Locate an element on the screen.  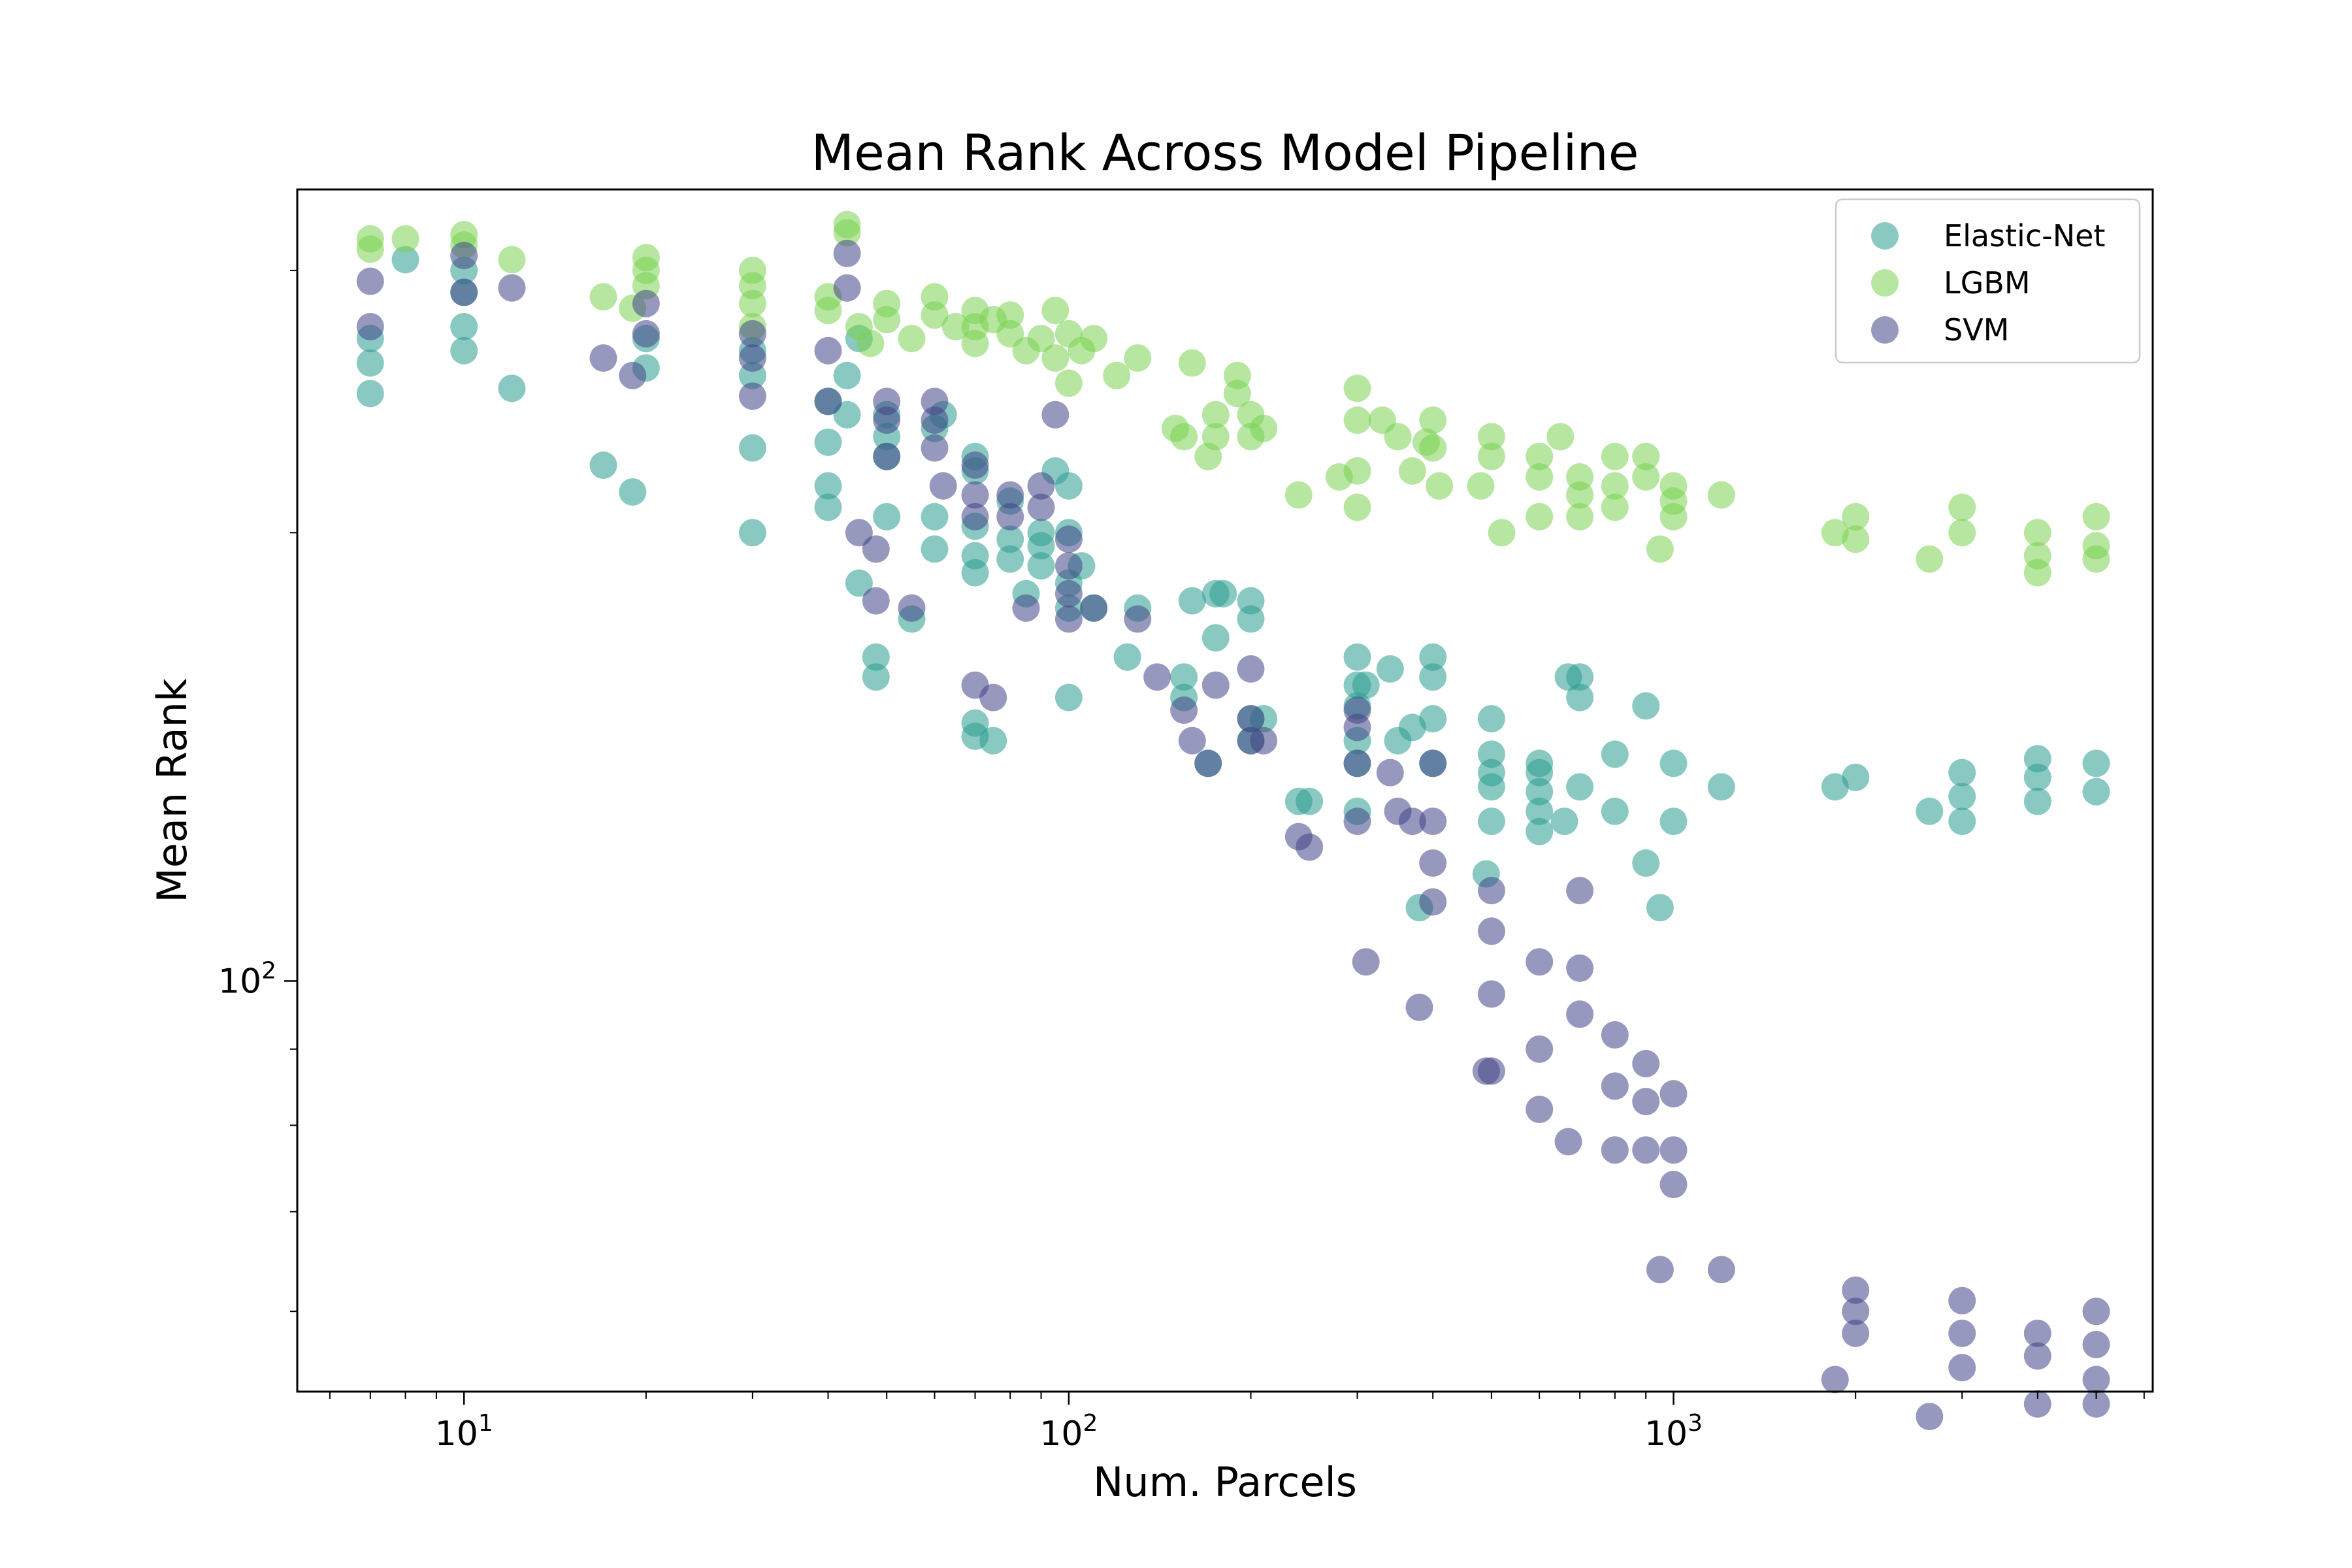
legend-marker-svm is located at coordinates (1885, 330).